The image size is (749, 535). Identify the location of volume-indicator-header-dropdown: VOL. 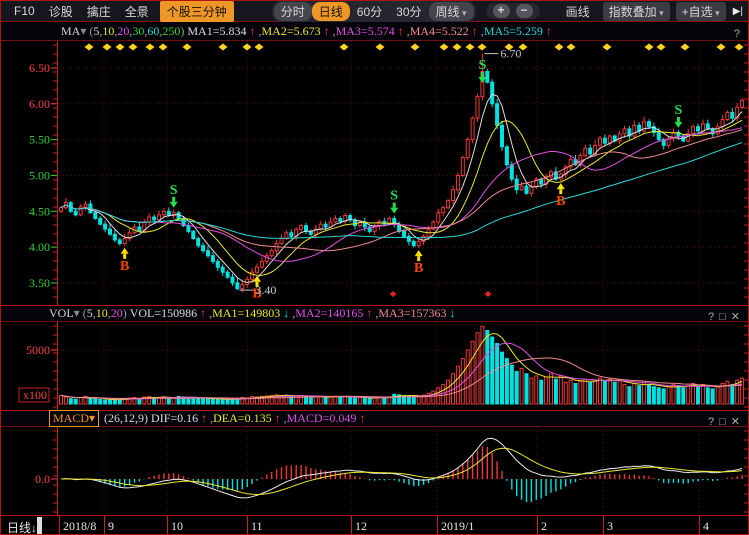
(61, 313).